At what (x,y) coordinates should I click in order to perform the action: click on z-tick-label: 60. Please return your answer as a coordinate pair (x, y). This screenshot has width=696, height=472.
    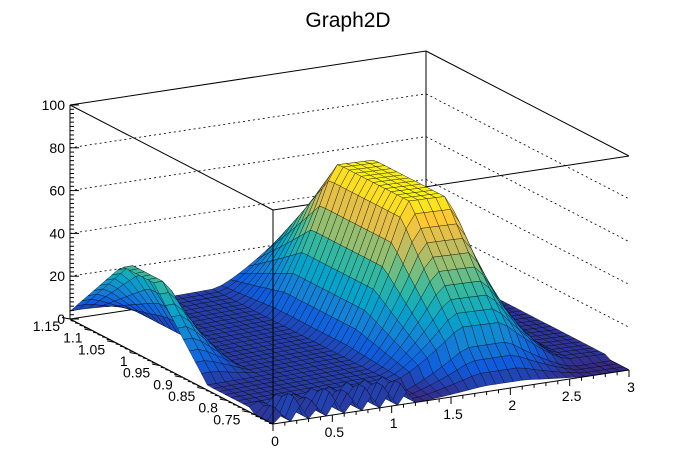
    Looking at the image, I should click on (57, 191).